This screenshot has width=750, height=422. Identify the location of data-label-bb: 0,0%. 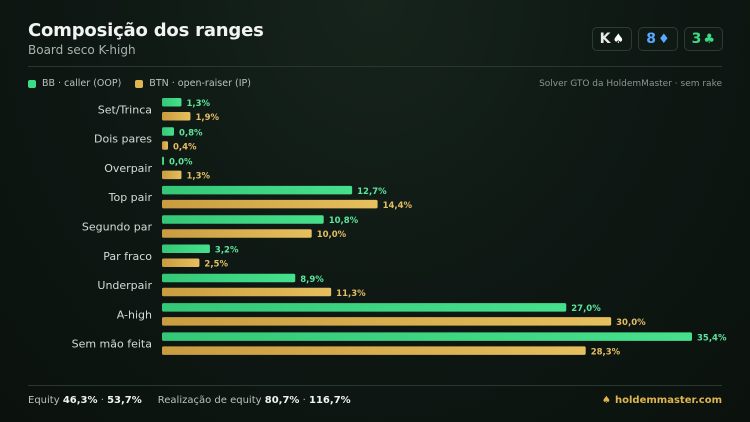
(181, 163).